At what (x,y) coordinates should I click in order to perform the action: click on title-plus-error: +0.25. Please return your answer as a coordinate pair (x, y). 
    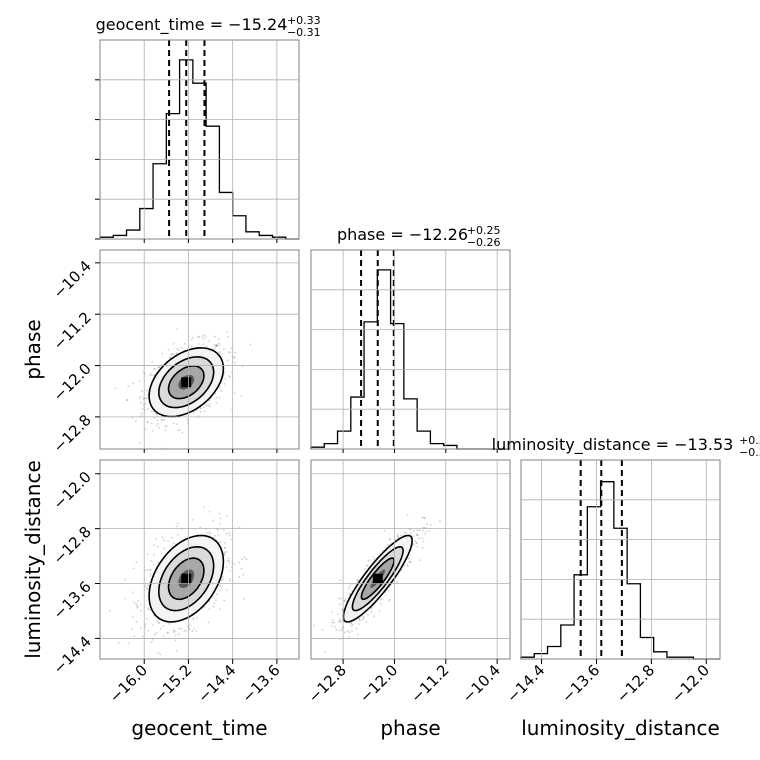
    Looking at the image, I should click on (484, 230).